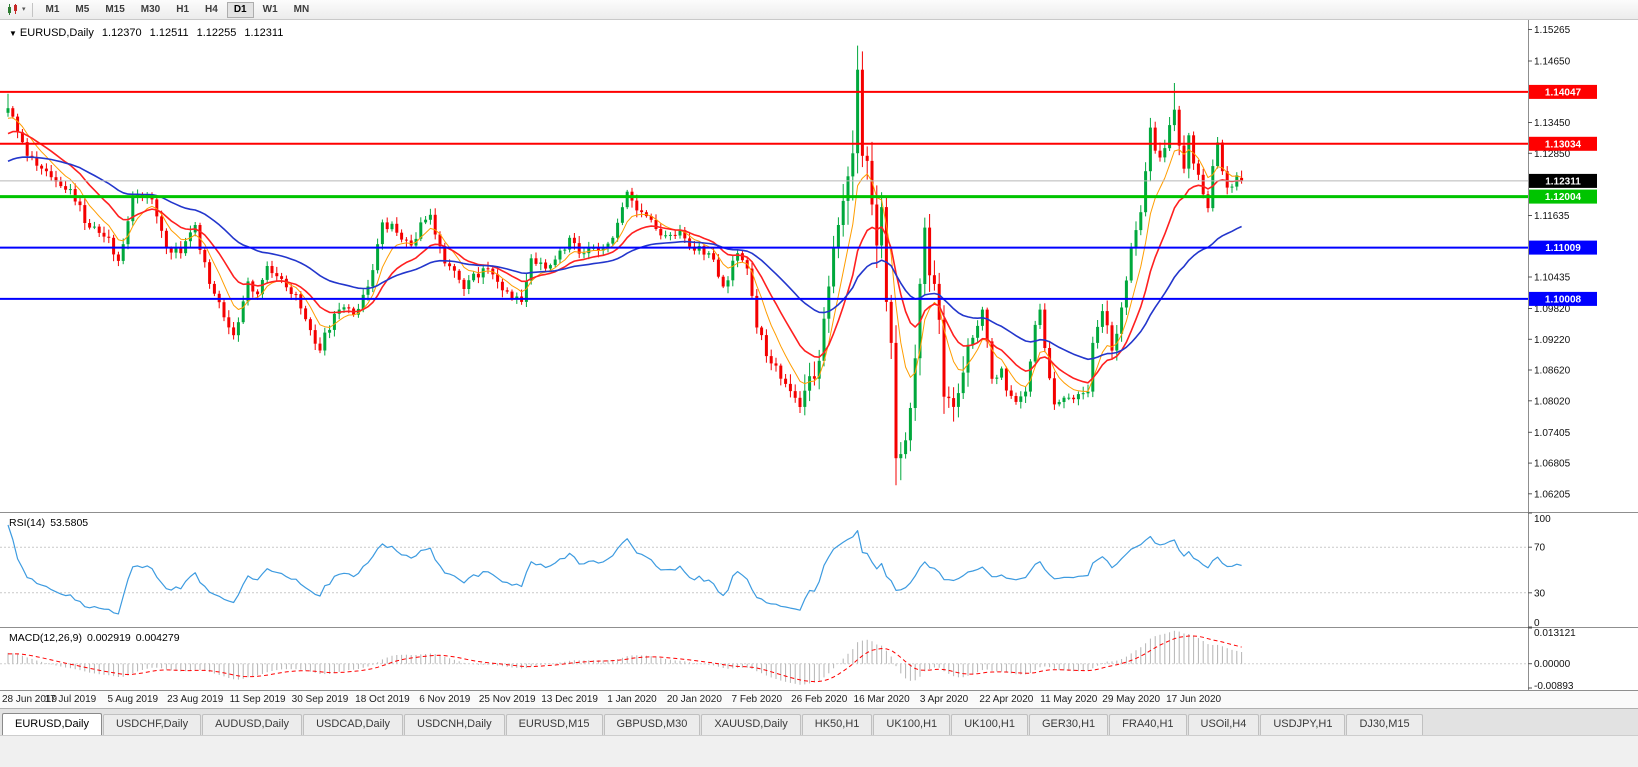  What do you see at coordinates (13, 33) in the screenshot?
I see `chart-dropdown-icon: ▼` at bounding box center [13, 33].